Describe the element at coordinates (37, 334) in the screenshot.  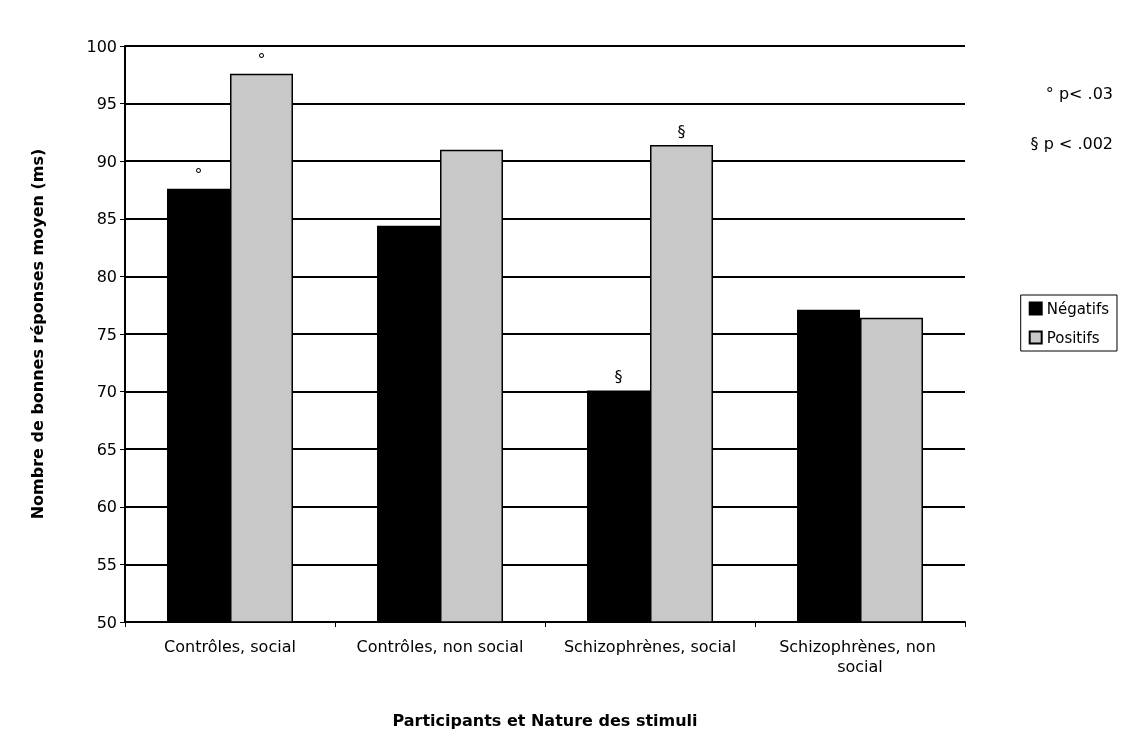
I see `y-axis-title: Nombre de bonnes réponses moyen (ms)` at that location.